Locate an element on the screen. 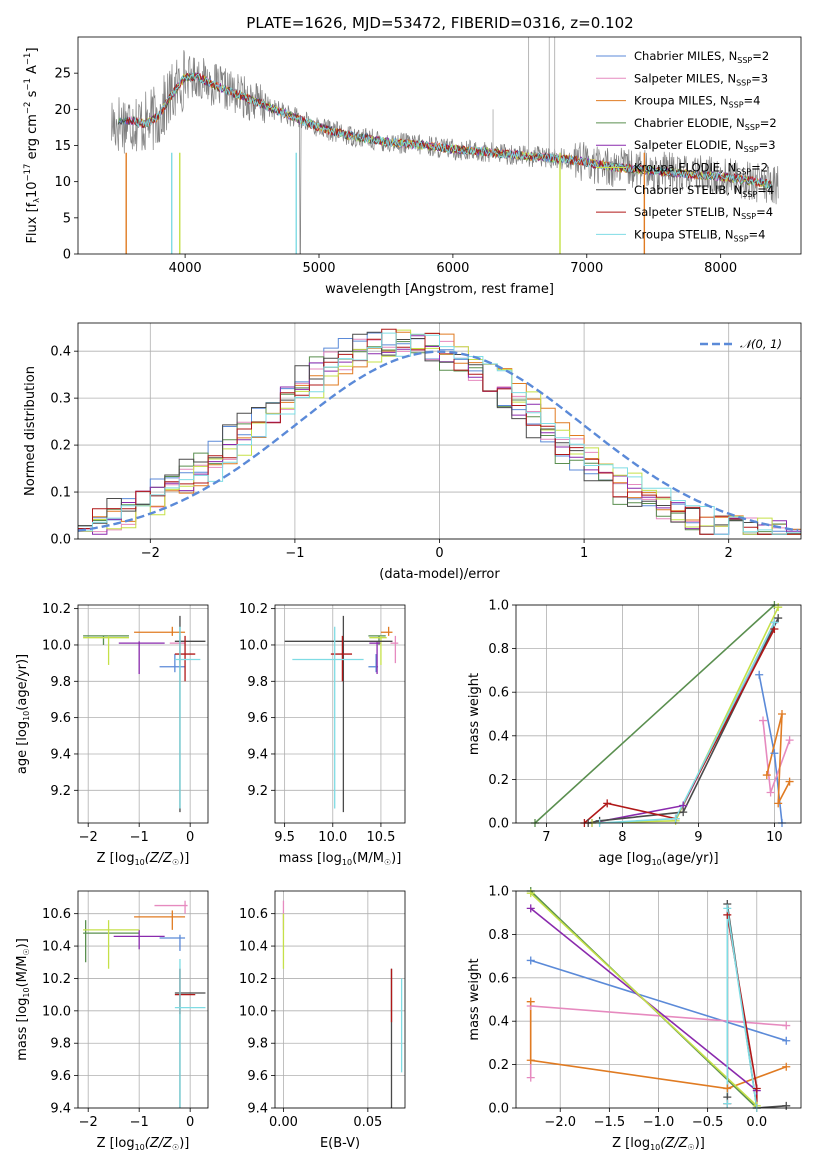  x-tick-label: 8 is located at coordinates (622, 837).